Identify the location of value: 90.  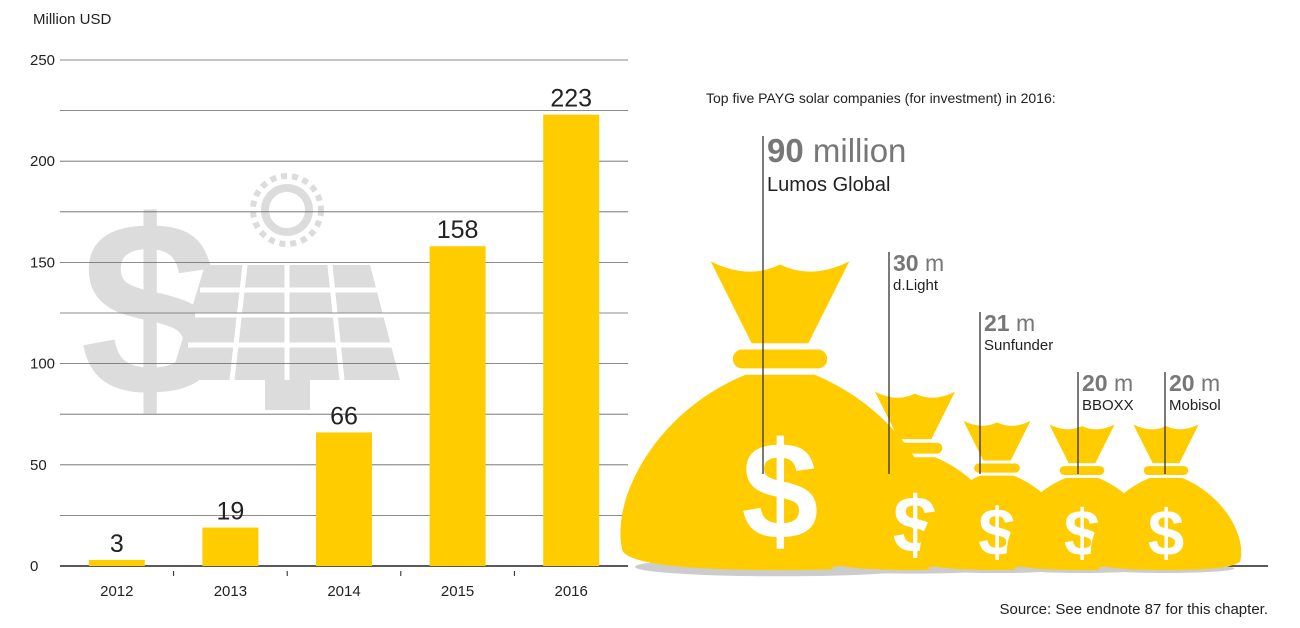
(785, 150).